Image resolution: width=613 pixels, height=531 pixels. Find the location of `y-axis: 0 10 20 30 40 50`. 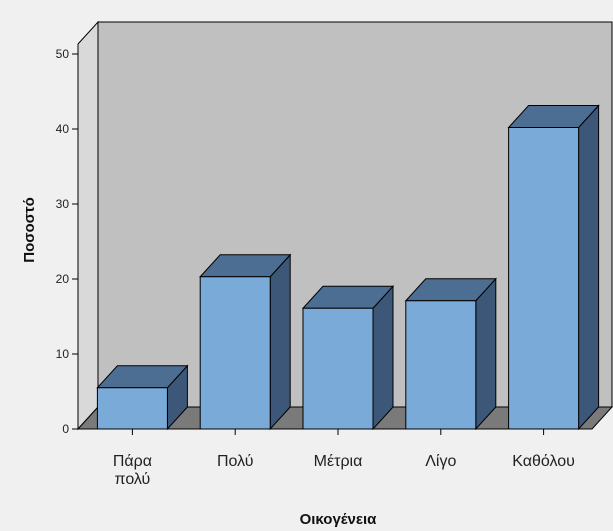

y-axis: 0 10 20 30 40 50 is located at coordinates (67, 240).